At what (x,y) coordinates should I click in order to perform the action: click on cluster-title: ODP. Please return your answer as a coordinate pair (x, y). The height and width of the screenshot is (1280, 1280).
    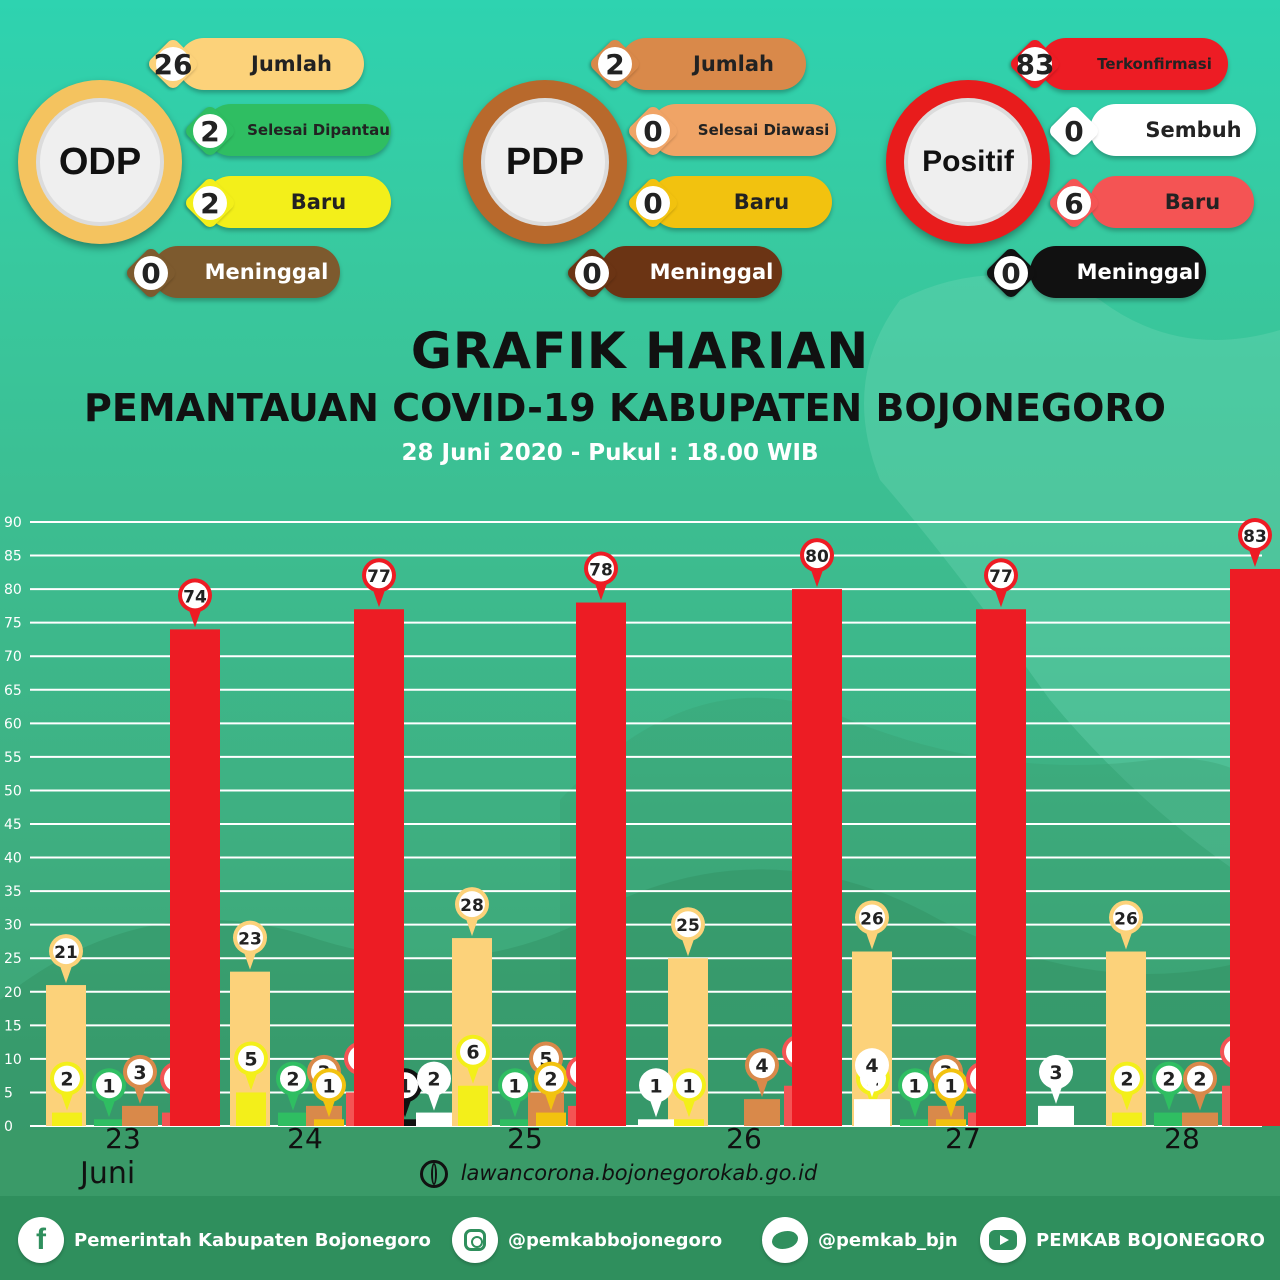
    Looking at the image, I should click on (100, 162).